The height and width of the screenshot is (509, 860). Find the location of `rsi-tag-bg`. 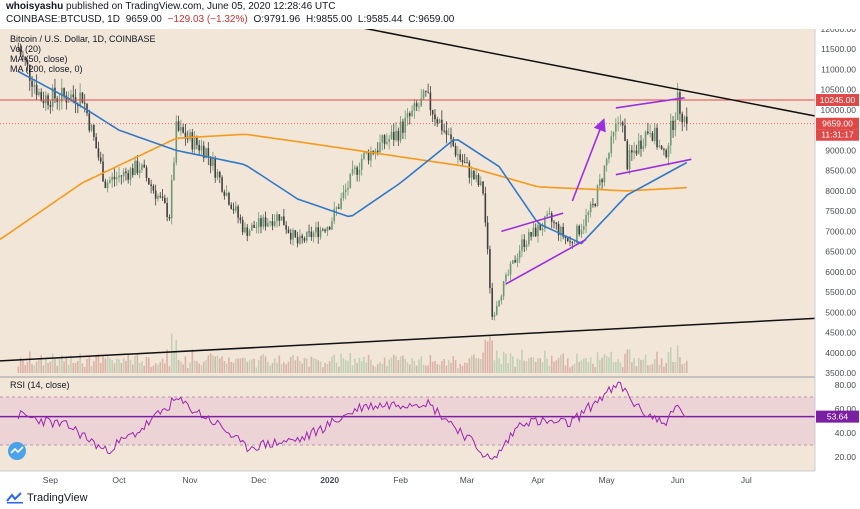

rsi-tag-bg is located at coordinates (837, 416).